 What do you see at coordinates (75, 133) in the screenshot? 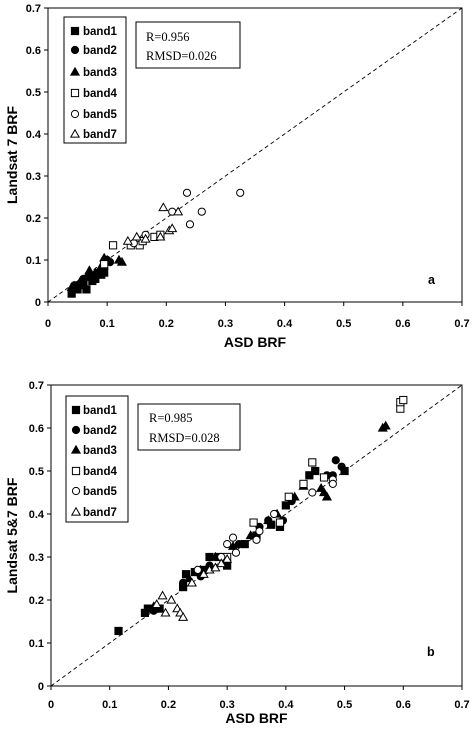
I see `legend-marker-band7` at bounding box center [75, 133].